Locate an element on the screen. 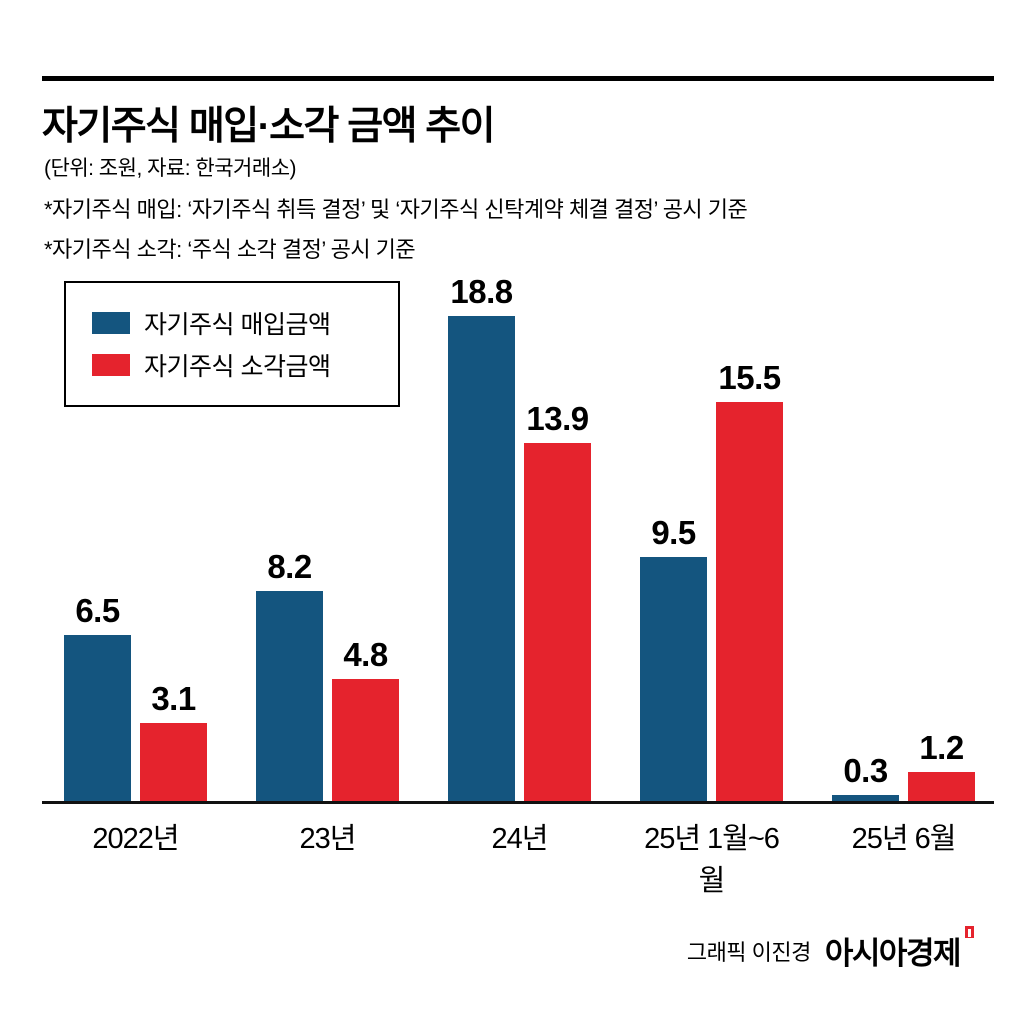 The width and height of the screenshot is (1036, 1017). bar-column: 1.2 is located at coordinates (941, 766).